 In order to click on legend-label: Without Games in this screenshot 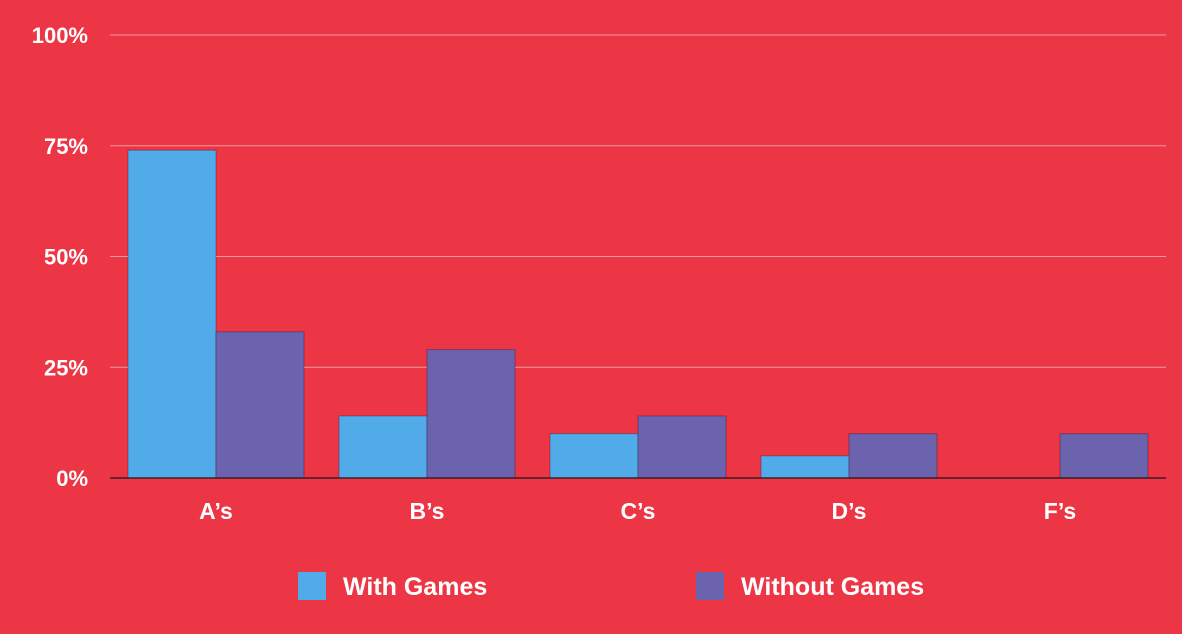, I will do `click(832, 587)`.